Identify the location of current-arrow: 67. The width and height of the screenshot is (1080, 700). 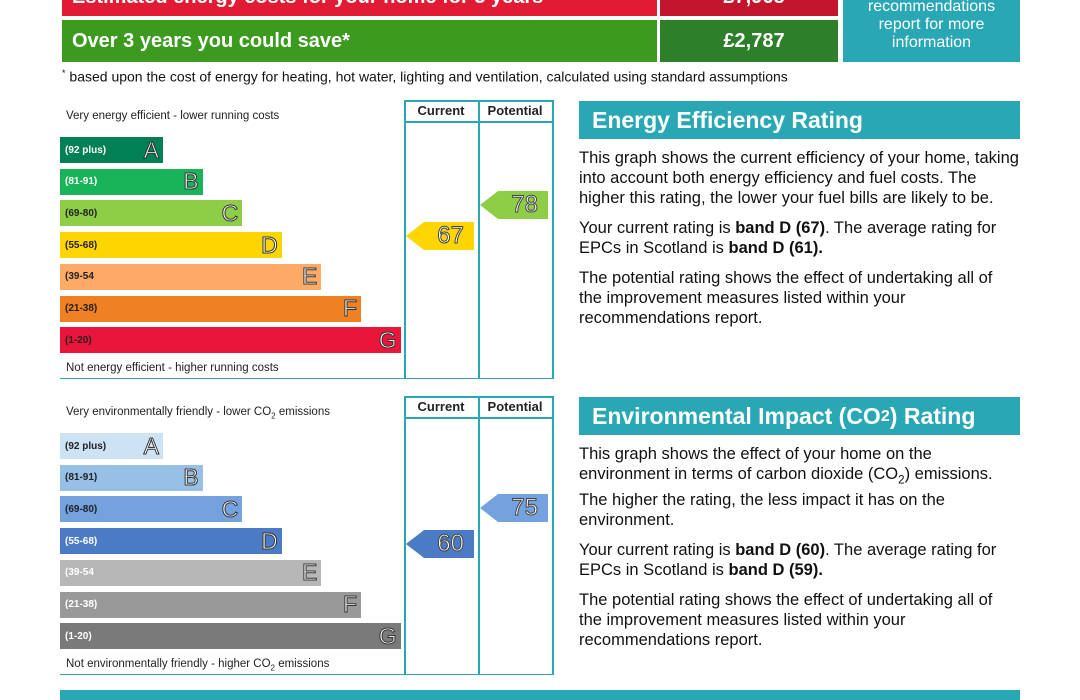
(440, 236).